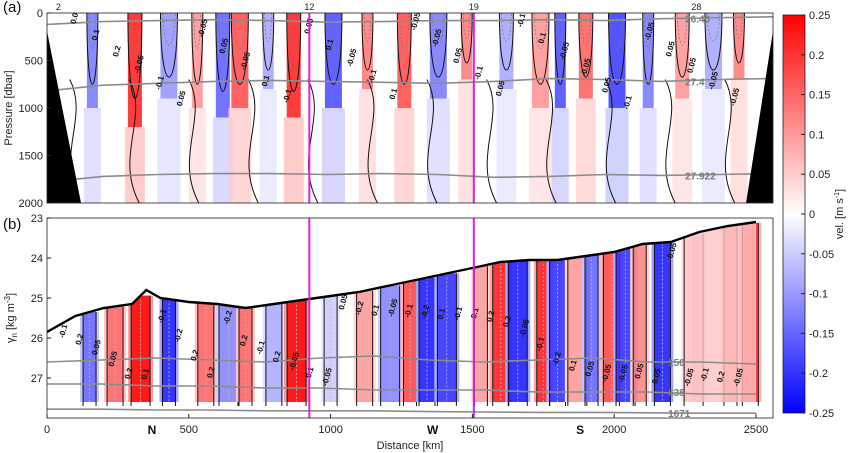 This screenshot has width=850, height=453. I want to click on a-contour-label-29: 0.05, so click(691, 65).